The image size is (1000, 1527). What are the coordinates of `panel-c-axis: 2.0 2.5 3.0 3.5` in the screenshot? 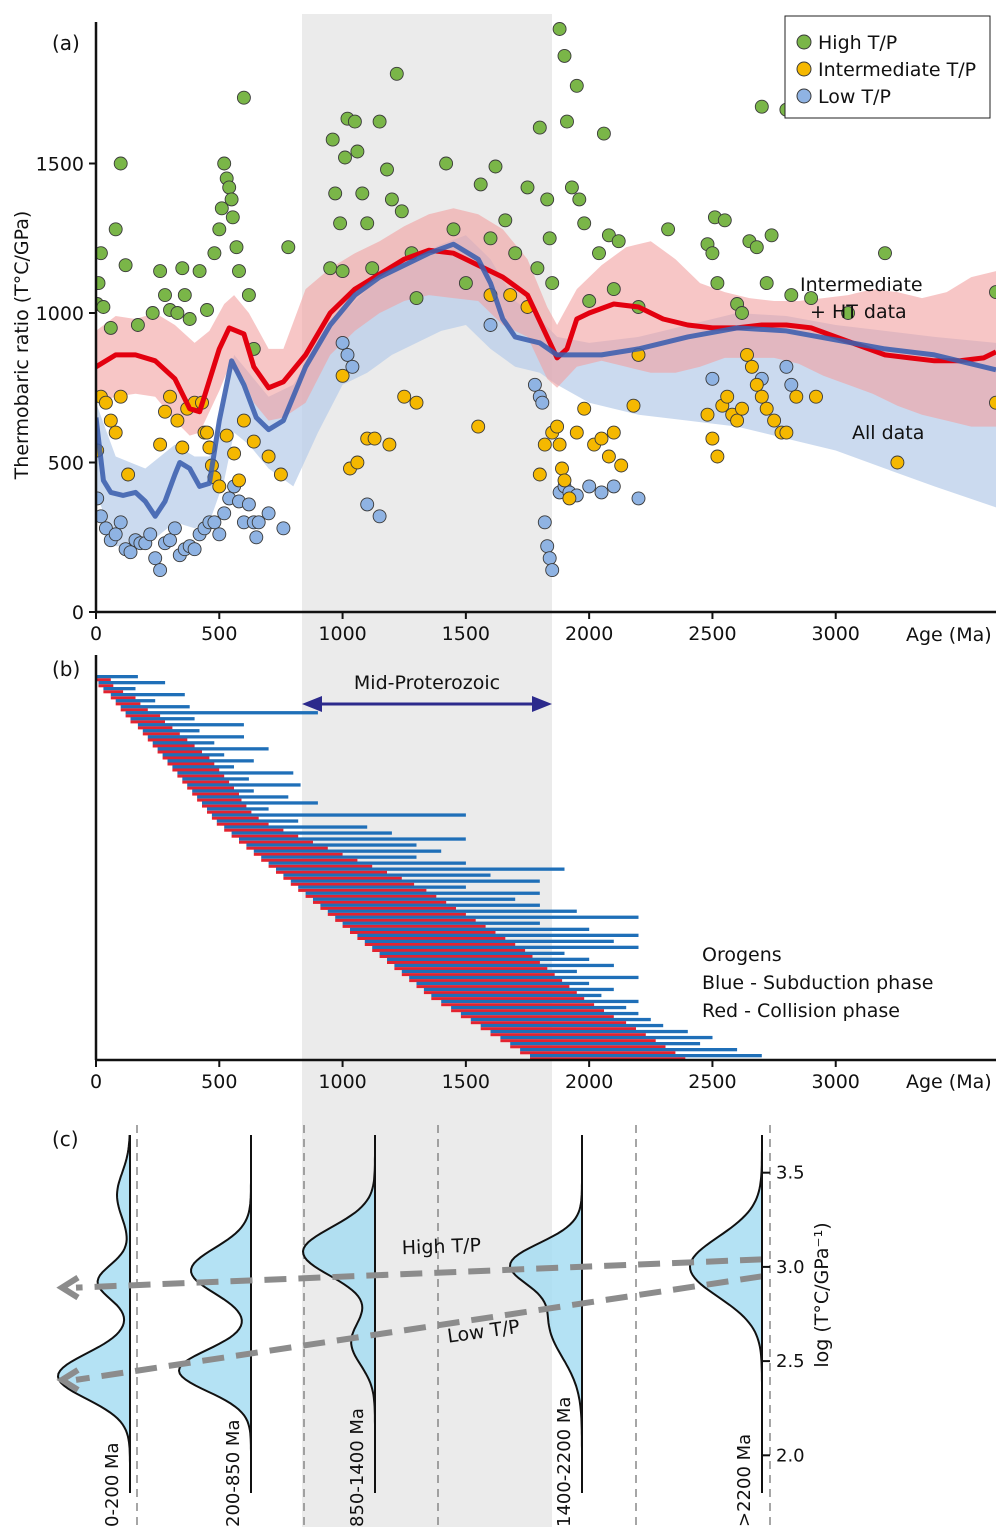 It's located at (783, 1314).